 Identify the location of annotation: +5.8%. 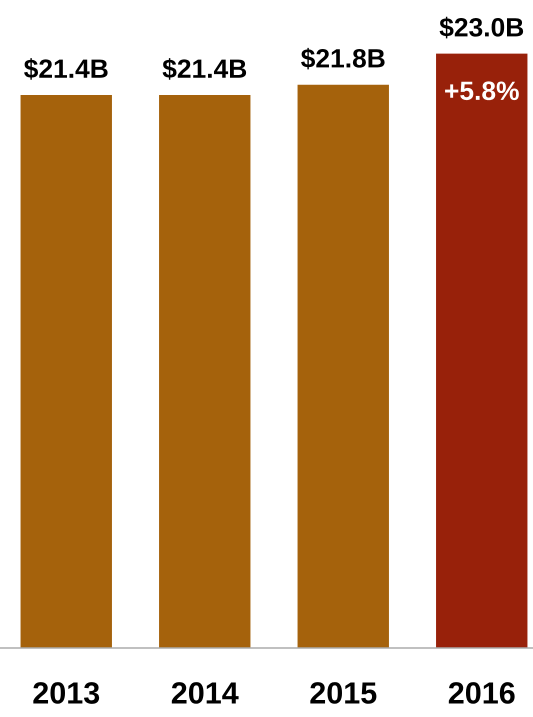
(482, 90).